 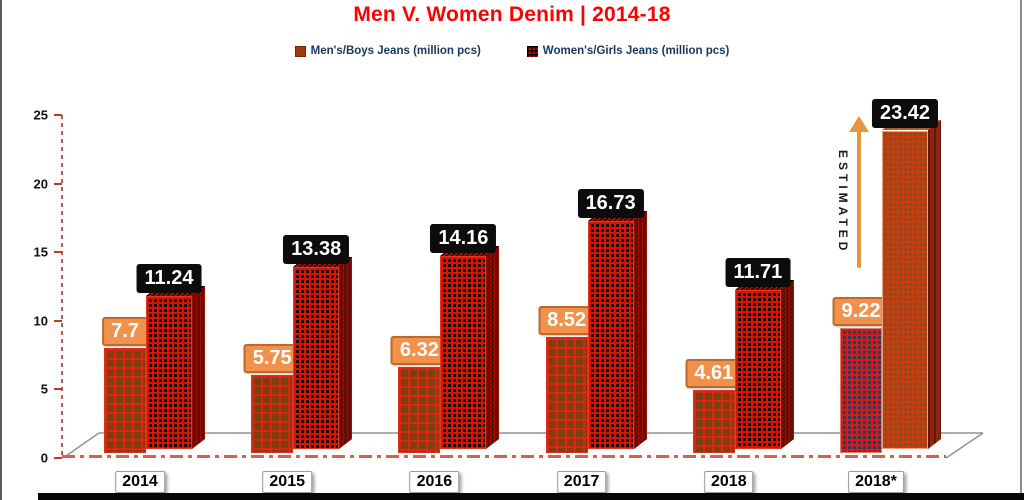 What do you see at coordinates (44, 389) in the screenshot?
I see `y-axis-tick-label: 5` at bounding box center [44, 389].